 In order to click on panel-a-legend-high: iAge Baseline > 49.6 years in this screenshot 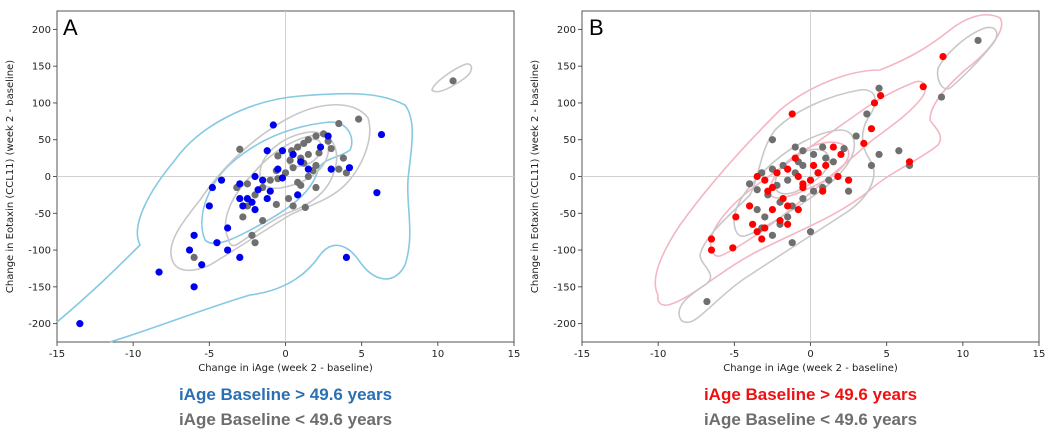, I will do `click(285, 394)`.